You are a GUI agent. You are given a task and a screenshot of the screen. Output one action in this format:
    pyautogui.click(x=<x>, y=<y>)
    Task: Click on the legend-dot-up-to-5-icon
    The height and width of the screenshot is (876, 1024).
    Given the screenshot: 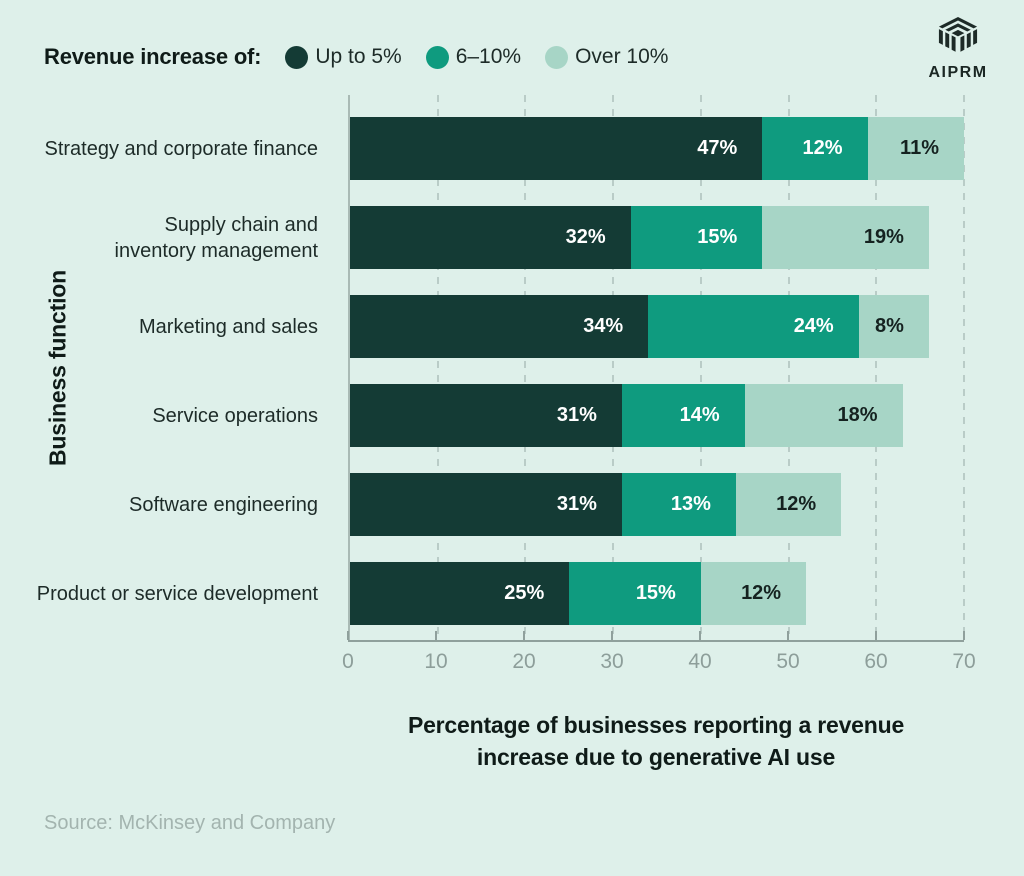 What is the action you would take?
    pyautogui.click(x=297, y=57)
    